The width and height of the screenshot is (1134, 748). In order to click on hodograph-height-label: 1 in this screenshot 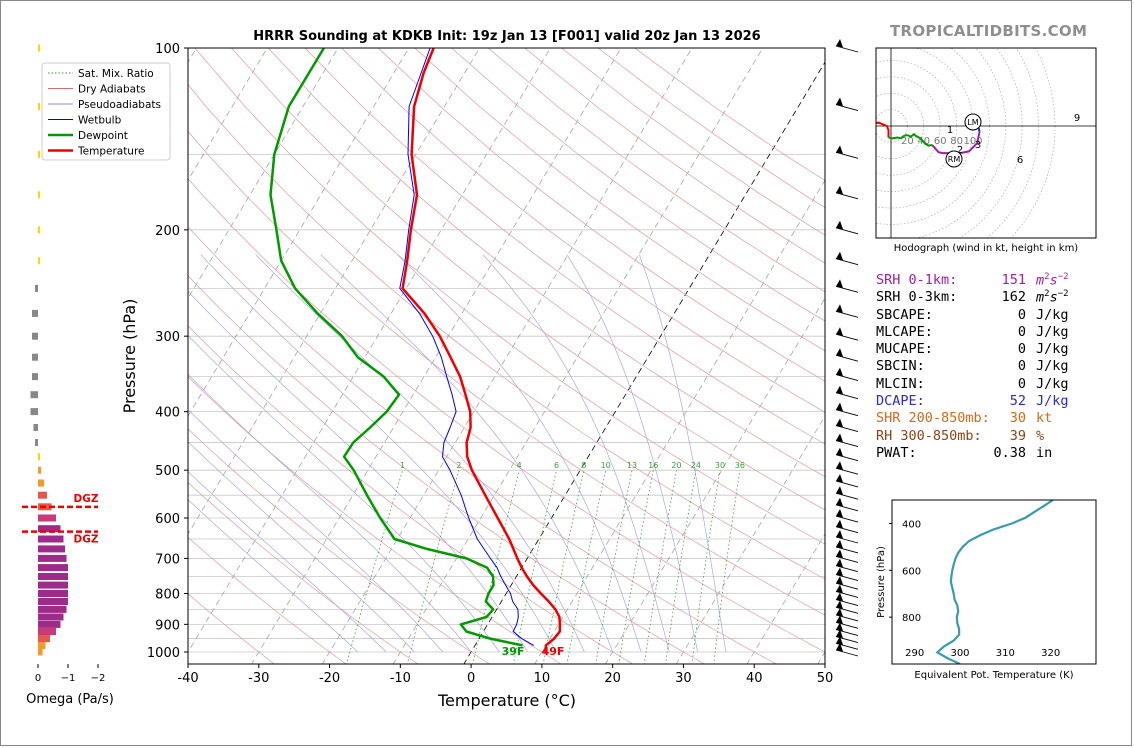, I will do `click(950, 130)`.